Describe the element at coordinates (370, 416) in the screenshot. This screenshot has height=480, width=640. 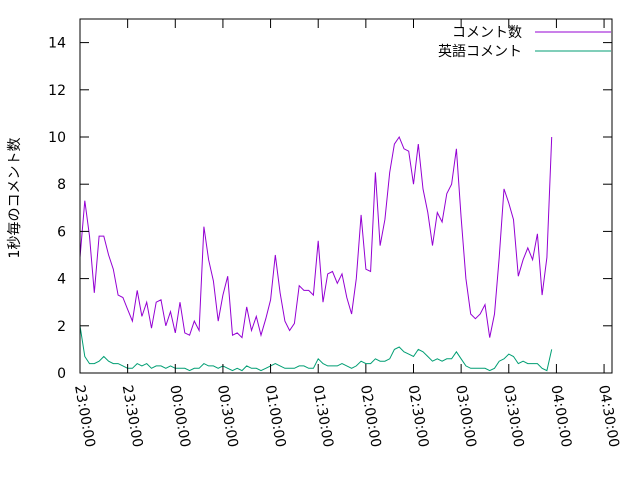
I see `x-tick-label: 02:00:00` at that location.